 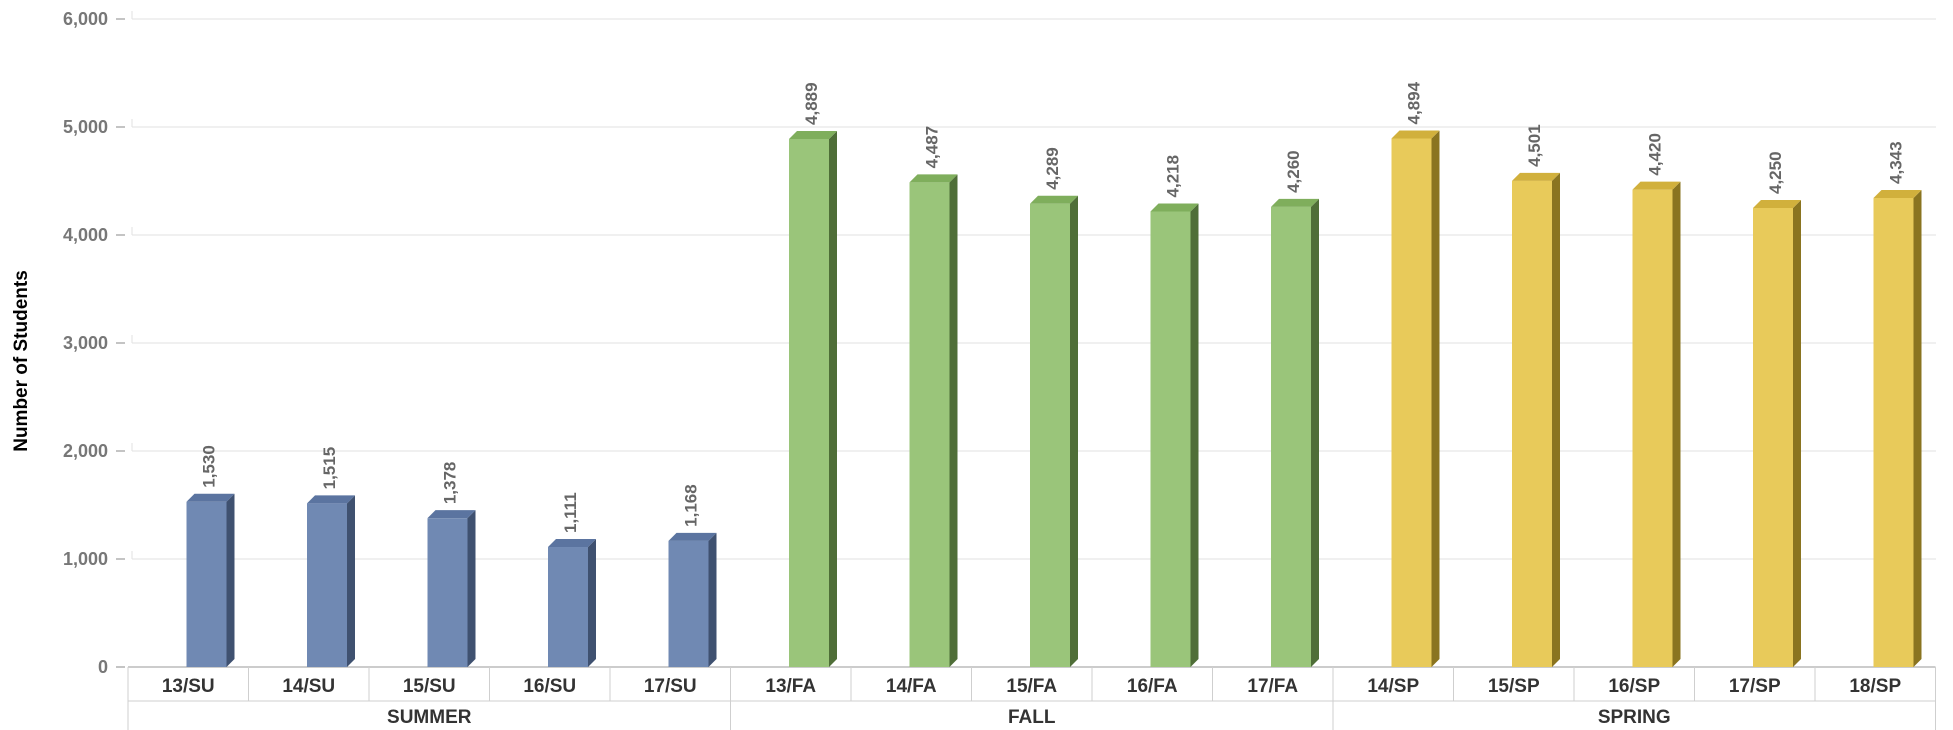 What do you see at coordinates (1032, 717) in the screenshot?
I see `group-label: FALL` at bounding box center [1032, 717].